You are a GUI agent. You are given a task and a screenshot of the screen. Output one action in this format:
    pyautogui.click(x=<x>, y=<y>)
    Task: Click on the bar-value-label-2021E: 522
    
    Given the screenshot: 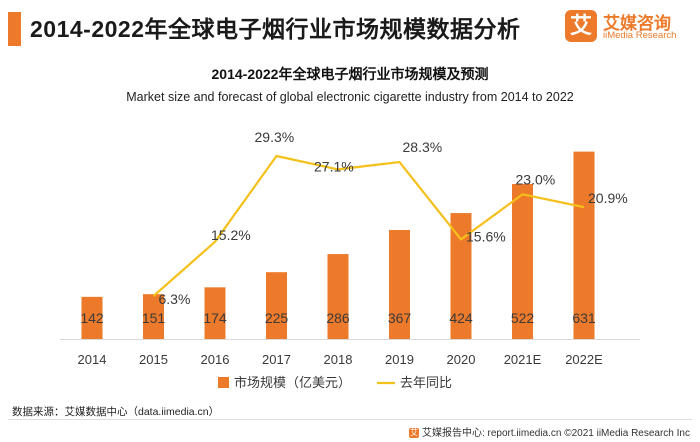 What is the action you would take?
    pyautogui.click(x=523, y=318)
    